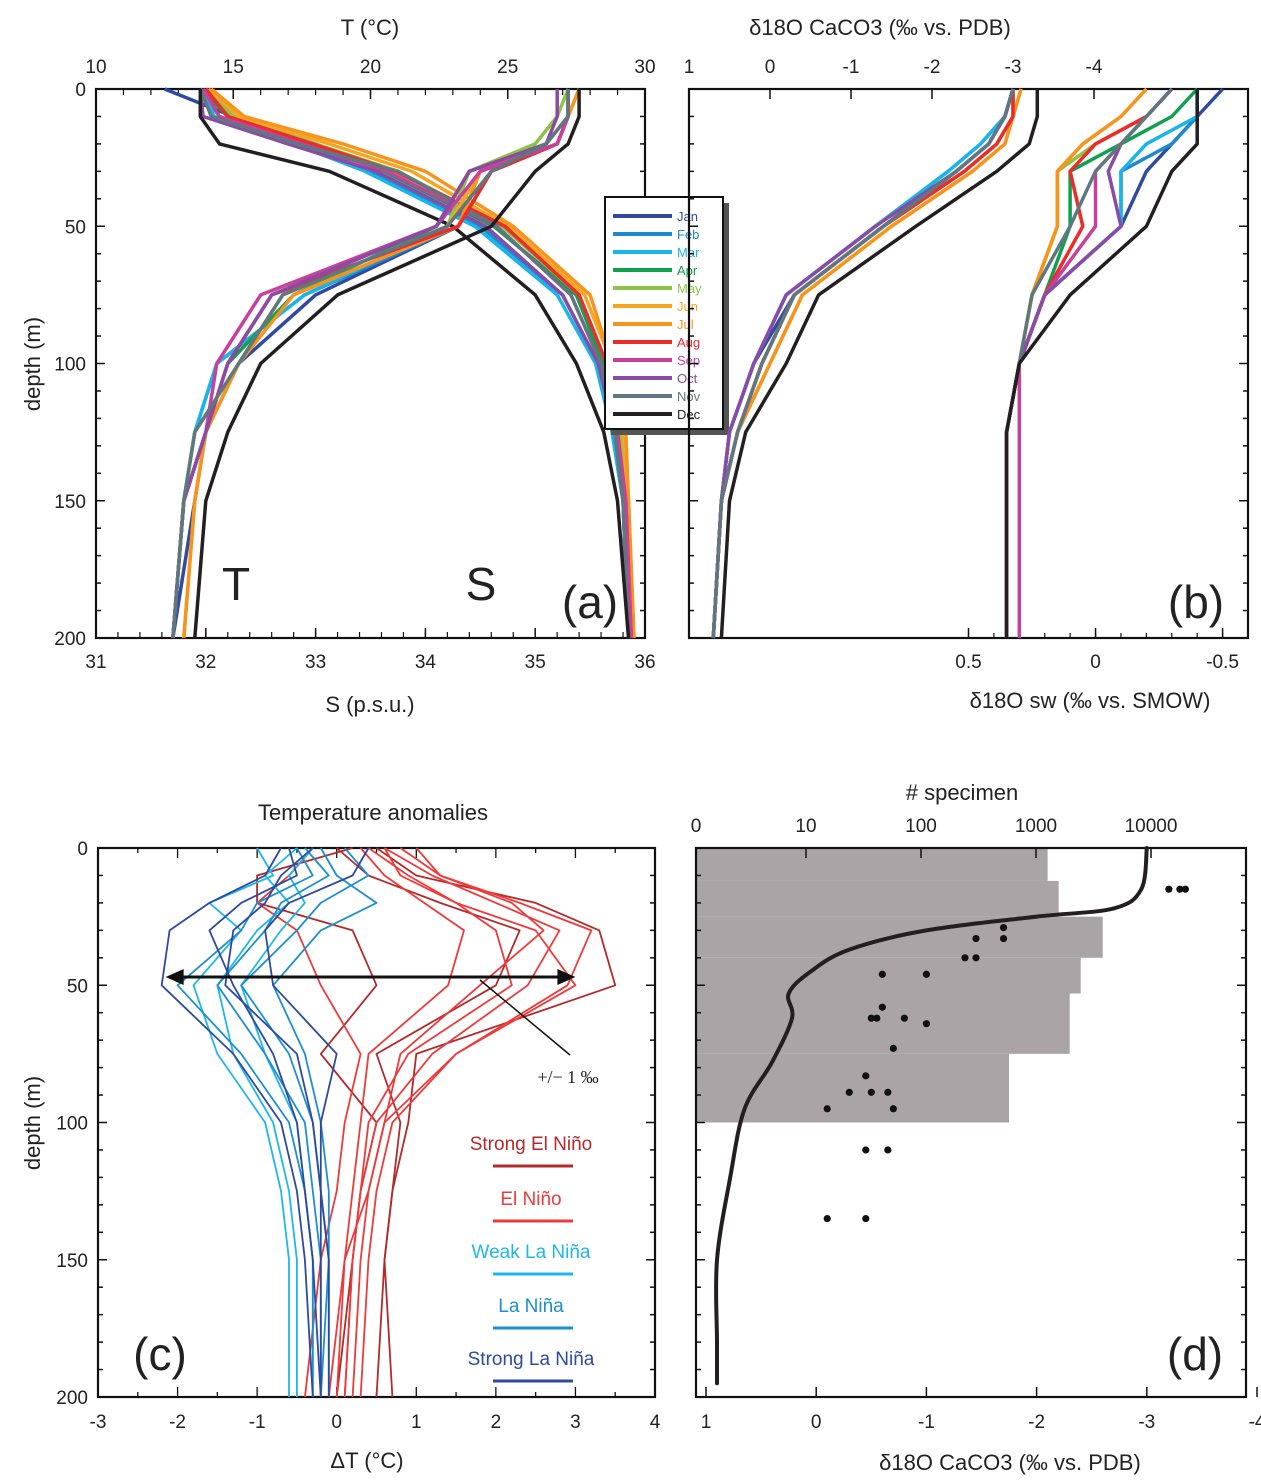  Describe the element at coordinates (1146, 1422) in the screenshot. I see `x-tick-label: -3` at that location.